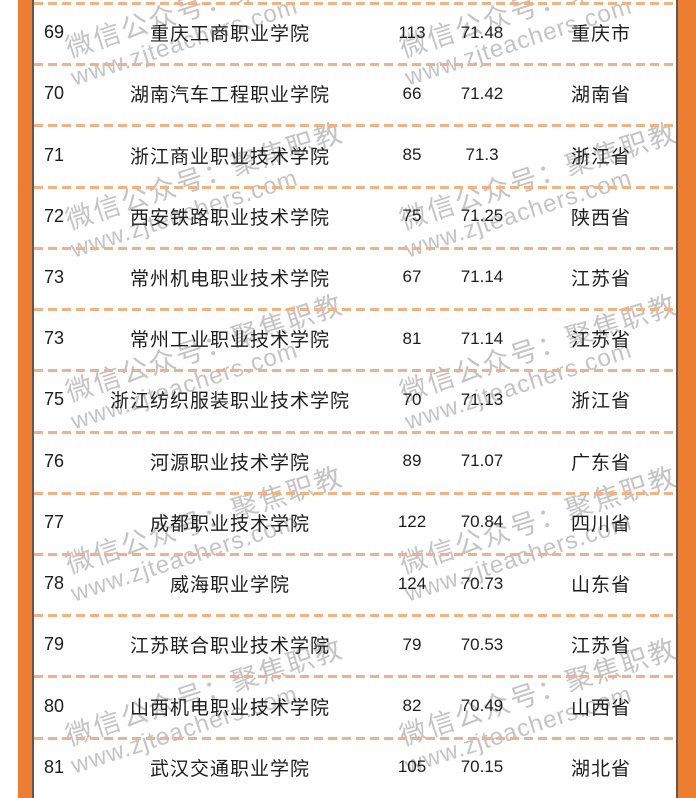 This screenshot has height=798, width=696. Describe the element at coordinates (355, 583) in the screenshot. I see `table-row: 78 威海职业学院 124 70.73 山东省` at that location.